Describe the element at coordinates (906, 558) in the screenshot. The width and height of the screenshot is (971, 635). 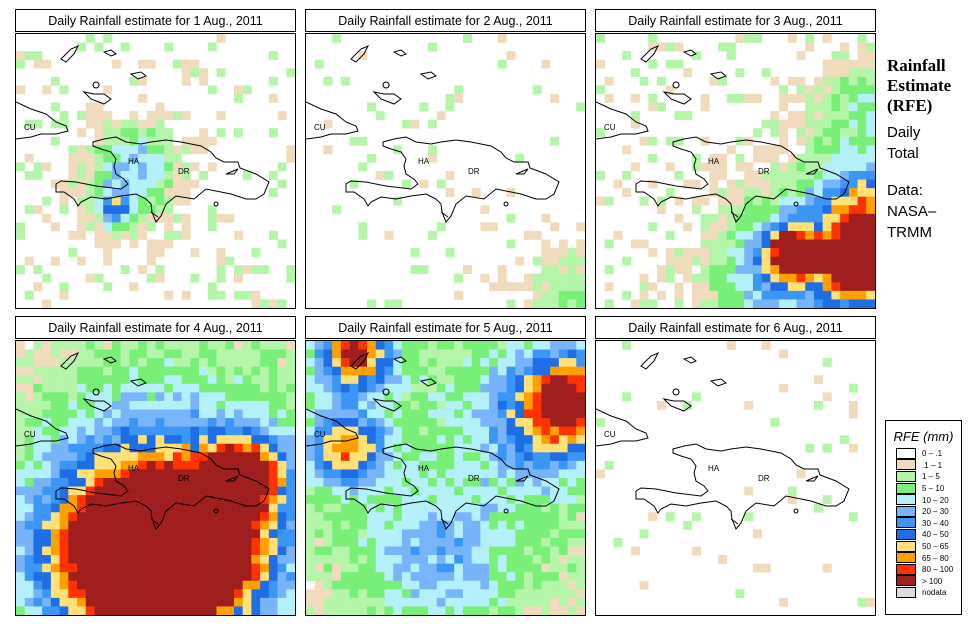
I see `legend-swatch` at that location.